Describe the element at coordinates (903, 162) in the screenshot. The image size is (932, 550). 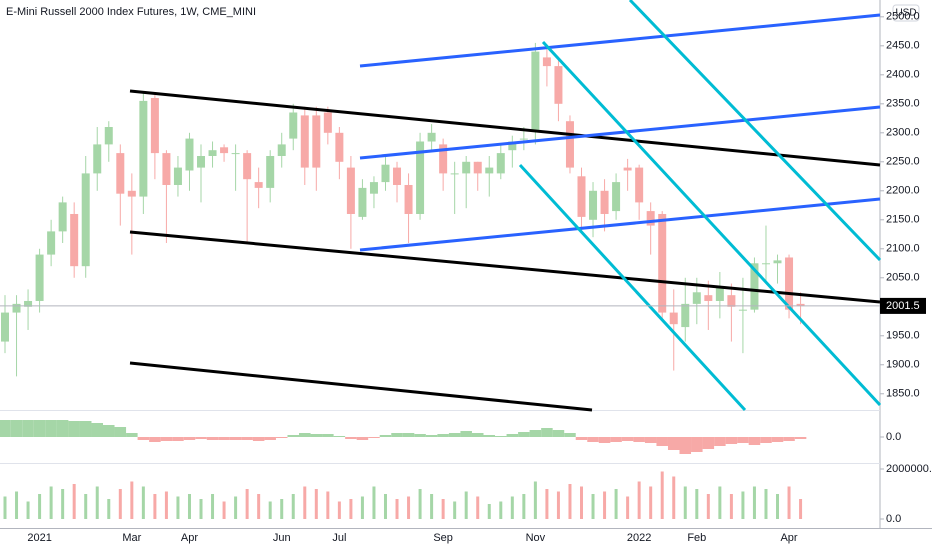
I see `y-tick-label: 2250.0` at that location.